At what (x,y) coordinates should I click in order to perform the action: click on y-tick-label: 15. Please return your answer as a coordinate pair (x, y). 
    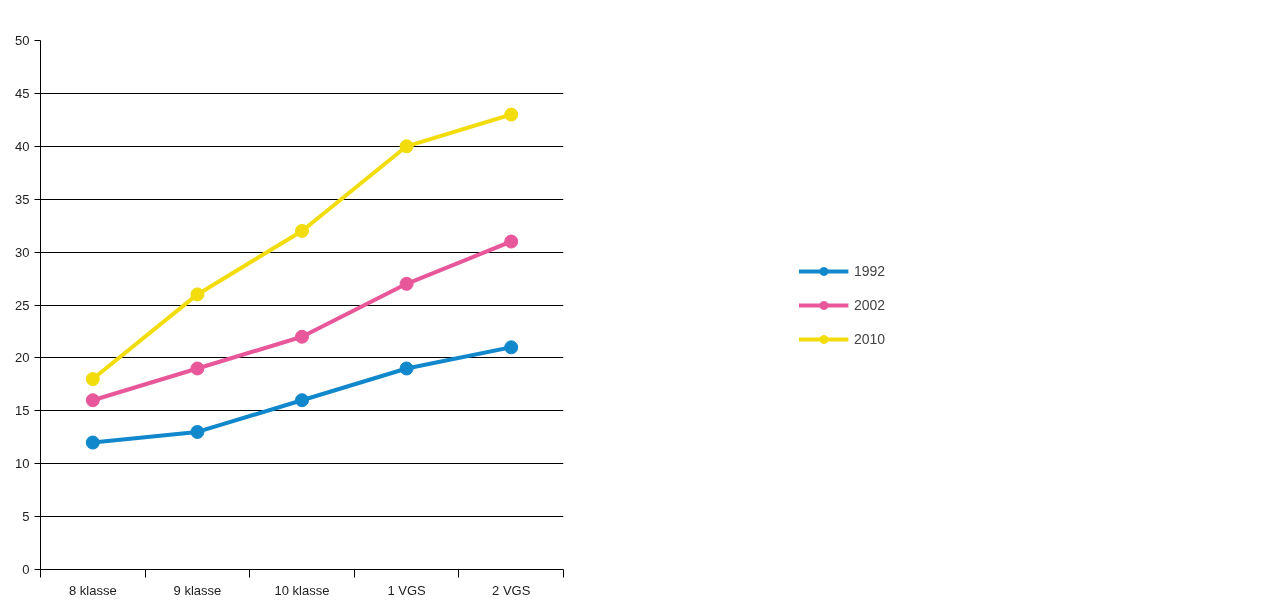
    Looking at the image, I should click on (22, 411).